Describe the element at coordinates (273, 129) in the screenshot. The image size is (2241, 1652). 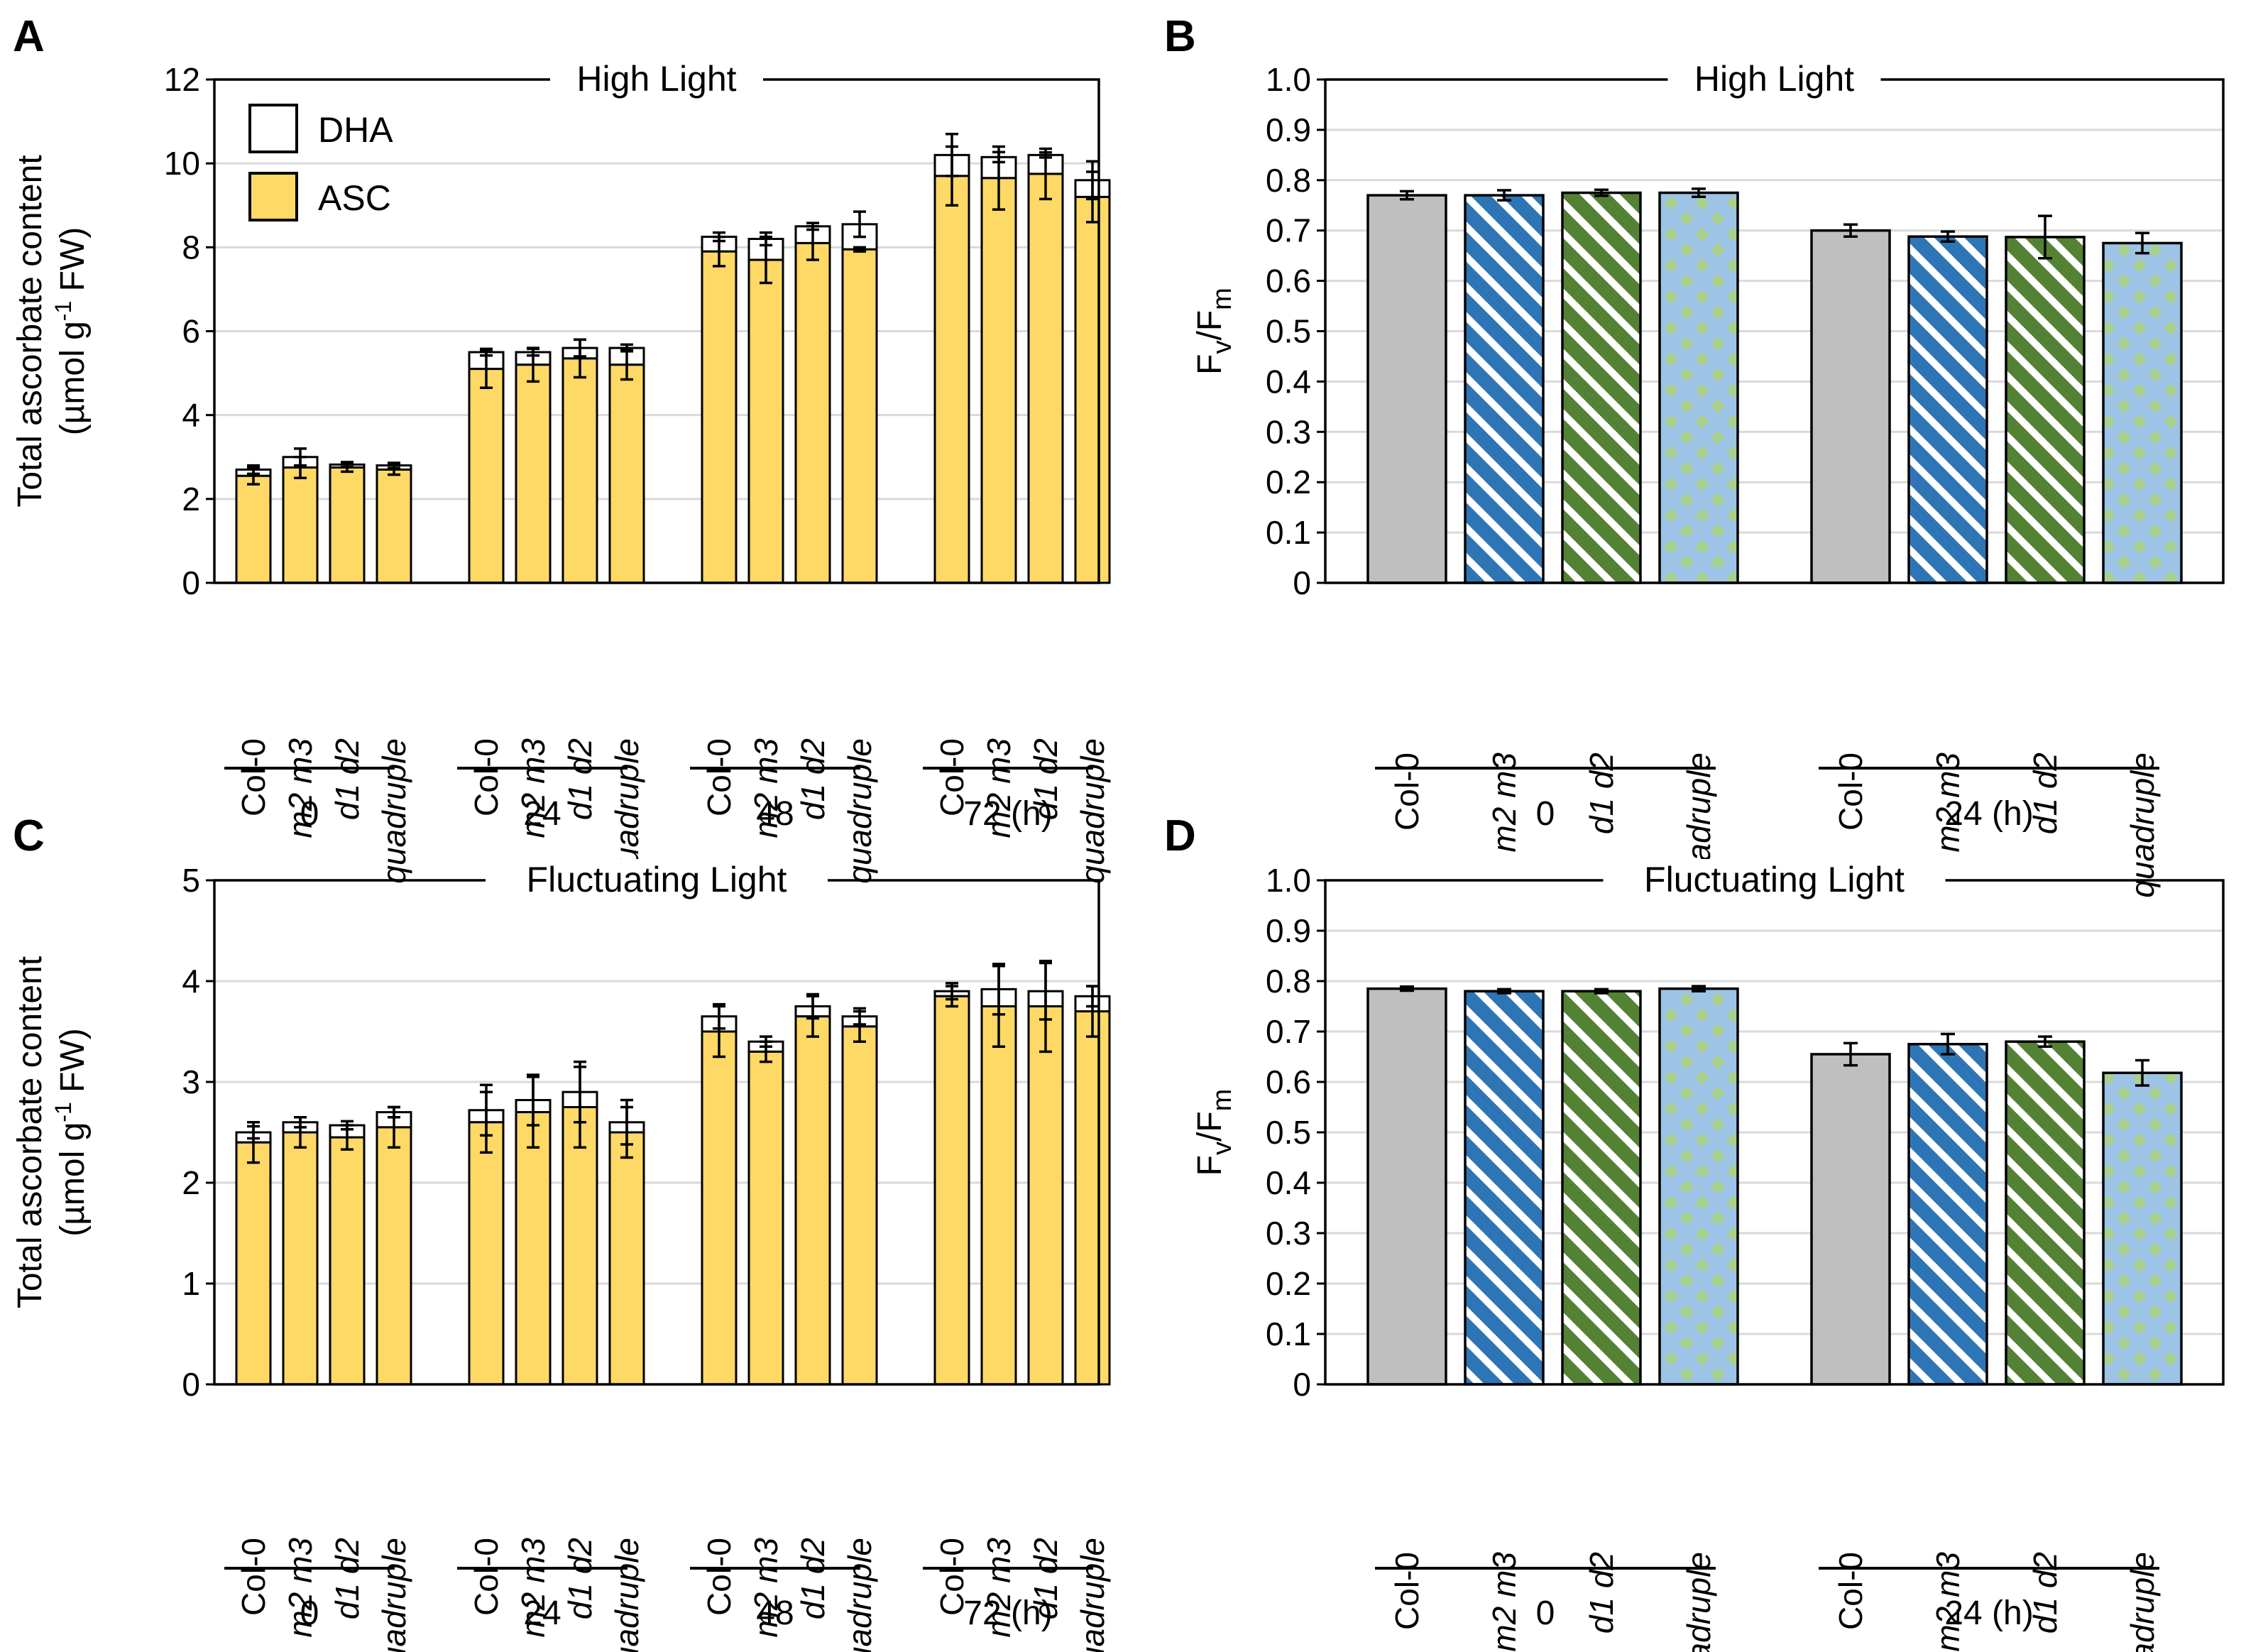
I see `legend-swatch-dha` at that location.